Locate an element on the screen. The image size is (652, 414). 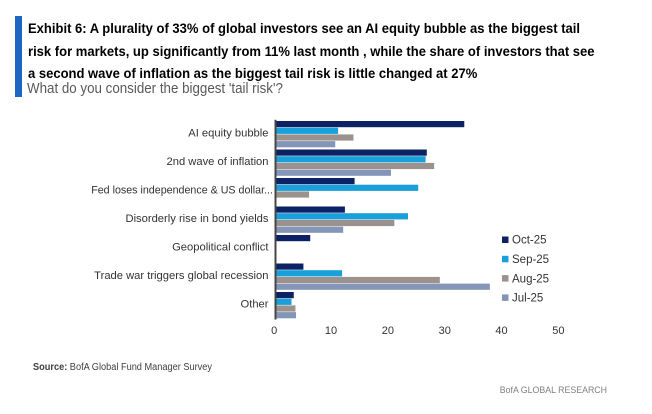
svg-text: 40 is located at coordinates (501, 331).